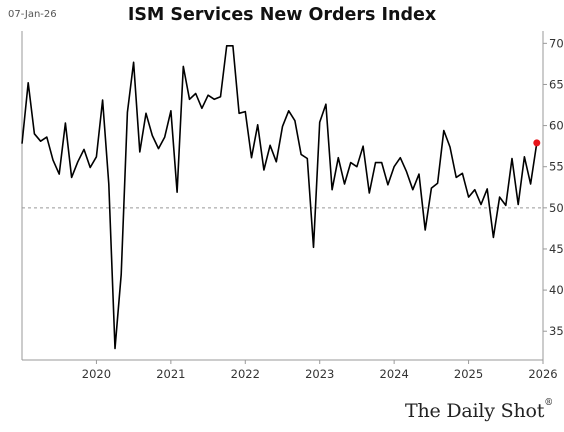 The image size is (564, 432). What do you see at coordinates (548, 403) in the screenshot?
I see `registered-mark: ®` at bounding box center [548, 403].